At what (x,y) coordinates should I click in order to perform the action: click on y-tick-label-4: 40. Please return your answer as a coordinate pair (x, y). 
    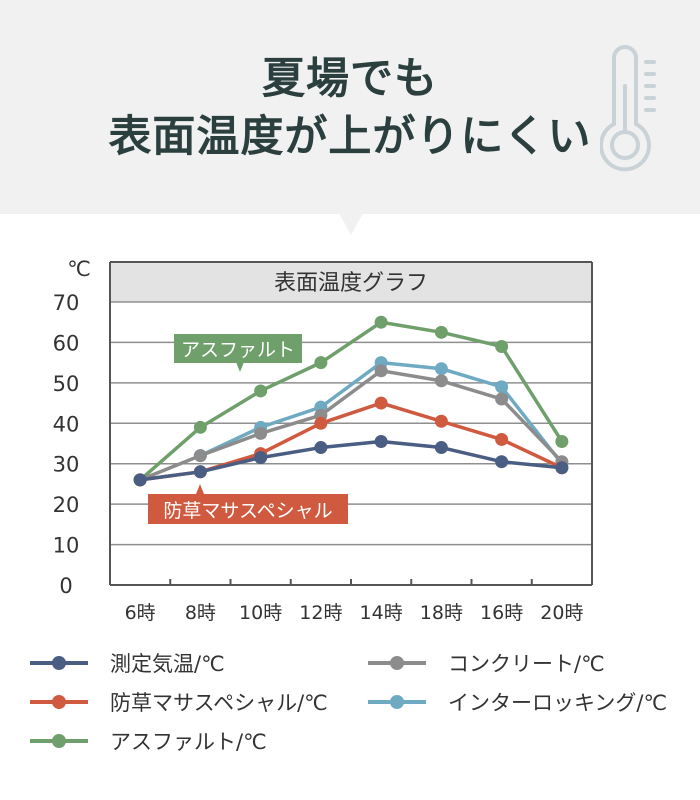
    Looking at the image, I should click on (66, 424).